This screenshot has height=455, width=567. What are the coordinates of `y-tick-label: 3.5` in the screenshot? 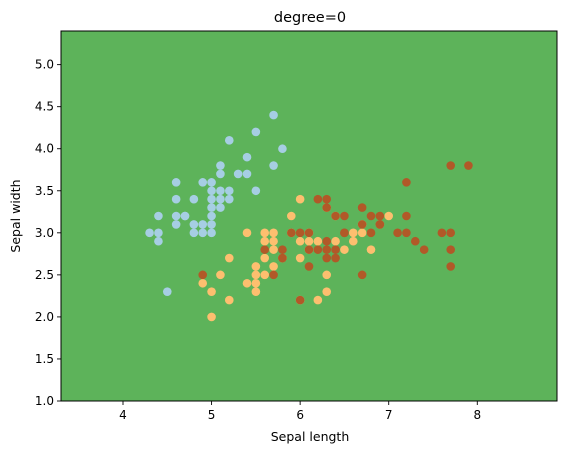 It's located at (44, 191).